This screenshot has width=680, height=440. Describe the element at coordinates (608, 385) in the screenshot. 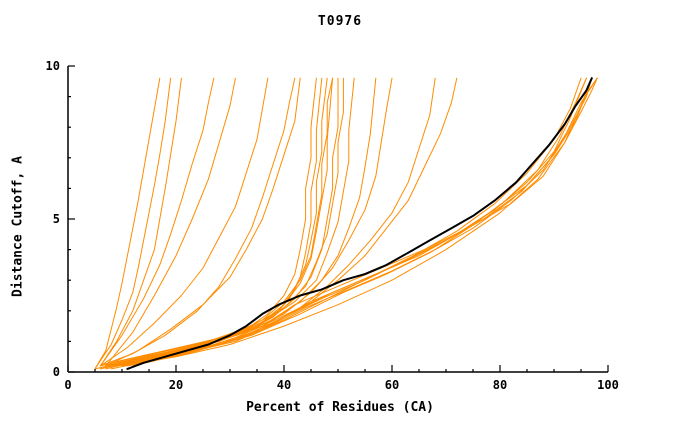

I see `x-tick-label: 100` at that location.